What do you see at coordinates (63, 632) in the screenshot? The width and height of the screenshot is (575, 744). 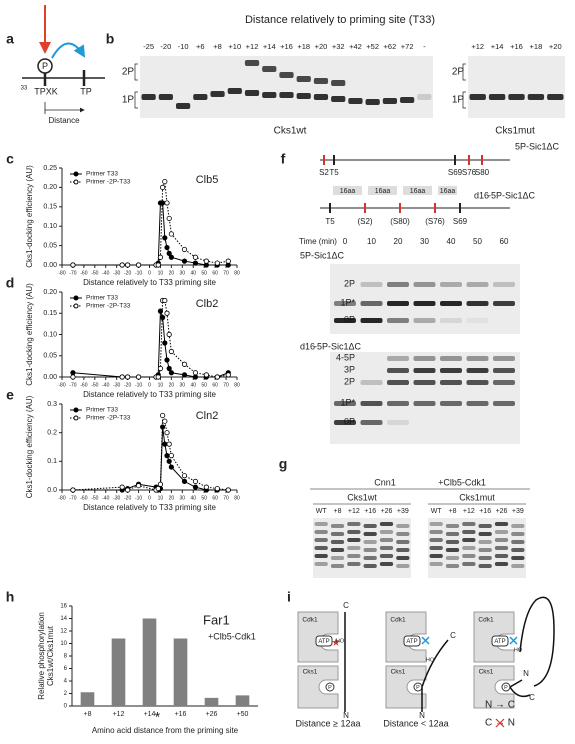 I see `y-tick-label: 12` at bounding box center [63, 632].